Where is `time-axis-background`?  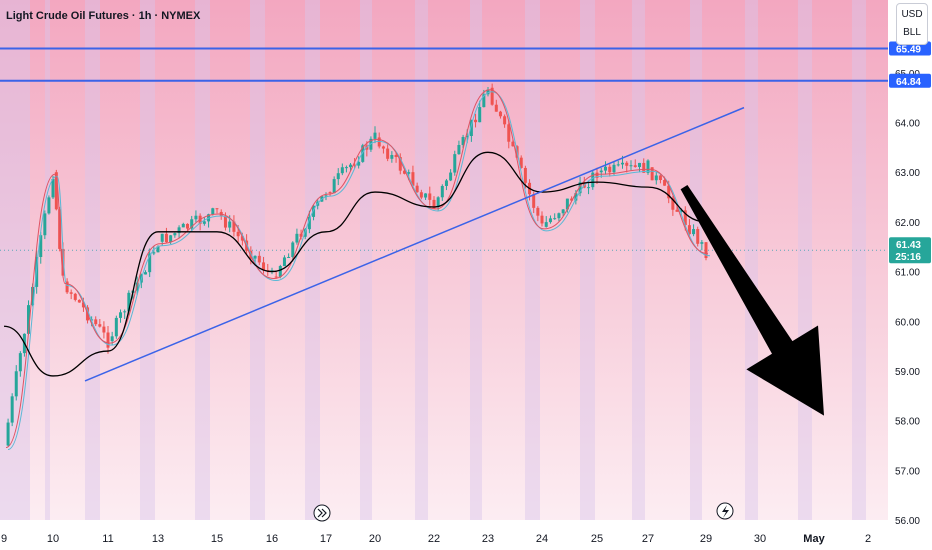
time-axis-background is located at coordinates (444, 535).